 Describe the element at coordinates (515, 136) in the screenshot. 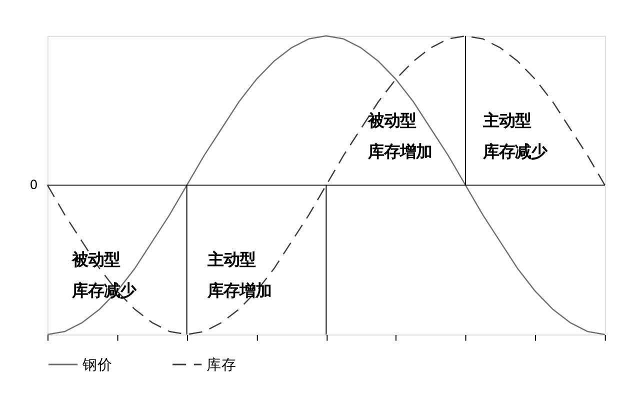

I see `annotation: 主动型库存减少` at that location.